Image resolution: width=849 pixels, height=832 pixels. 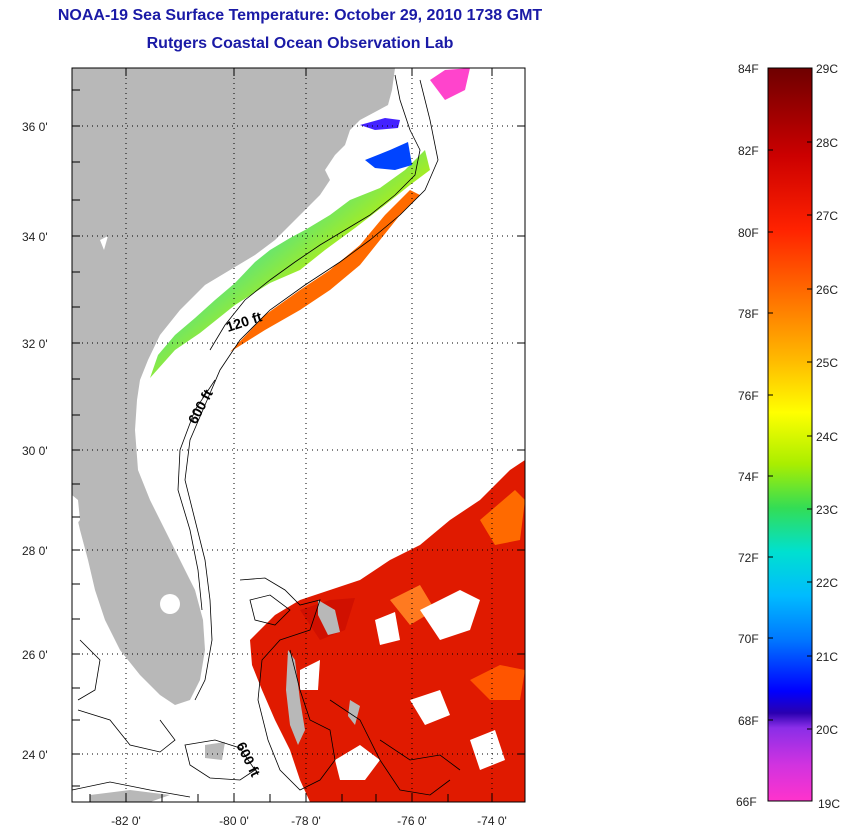 I want to click on colorbar, so click(x=790, y=434).